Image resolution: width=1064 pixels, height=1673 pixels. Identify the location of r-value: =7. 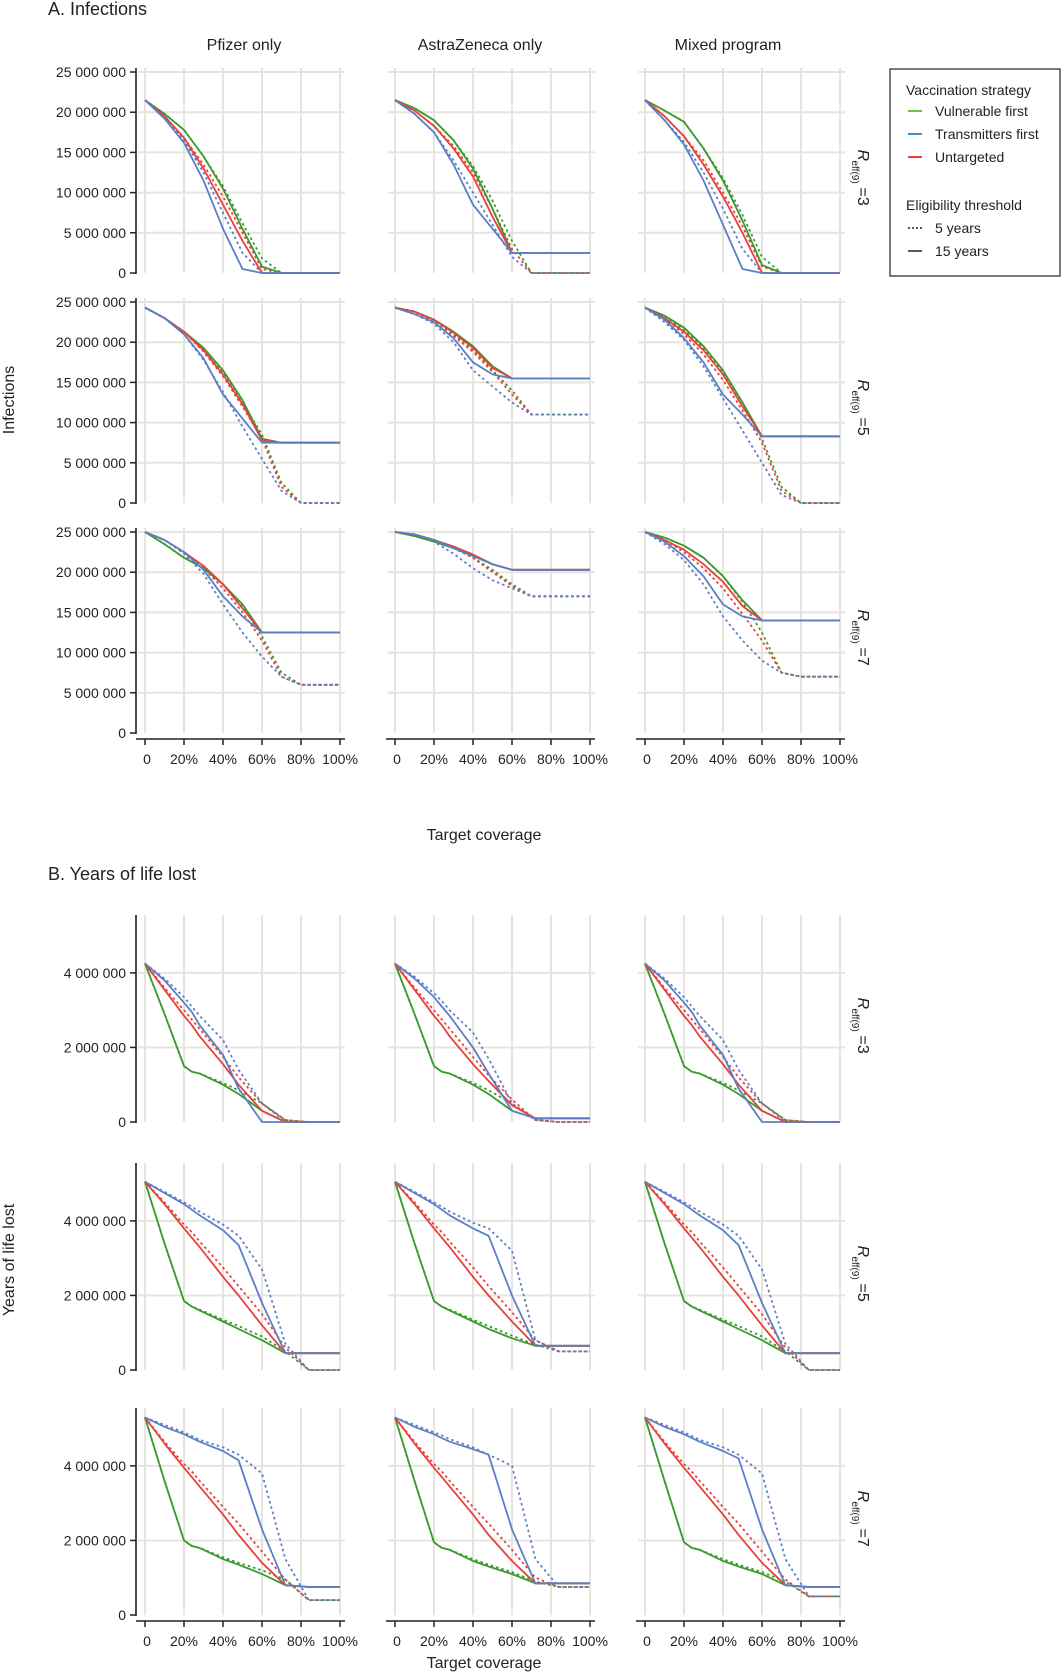
(862, 657).